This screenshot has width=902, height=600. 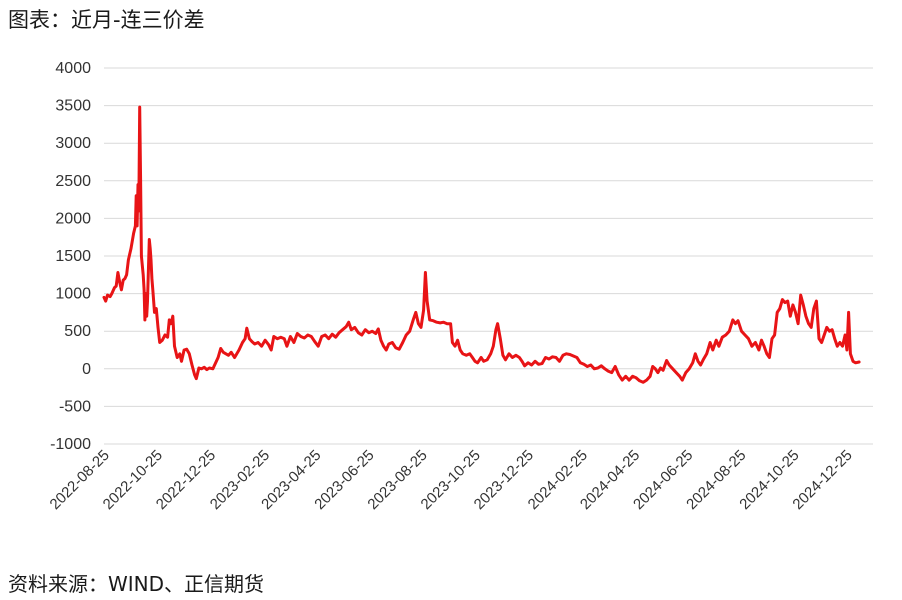 I want to click on y-tick-label: 3000, so click(x=73, y=143).